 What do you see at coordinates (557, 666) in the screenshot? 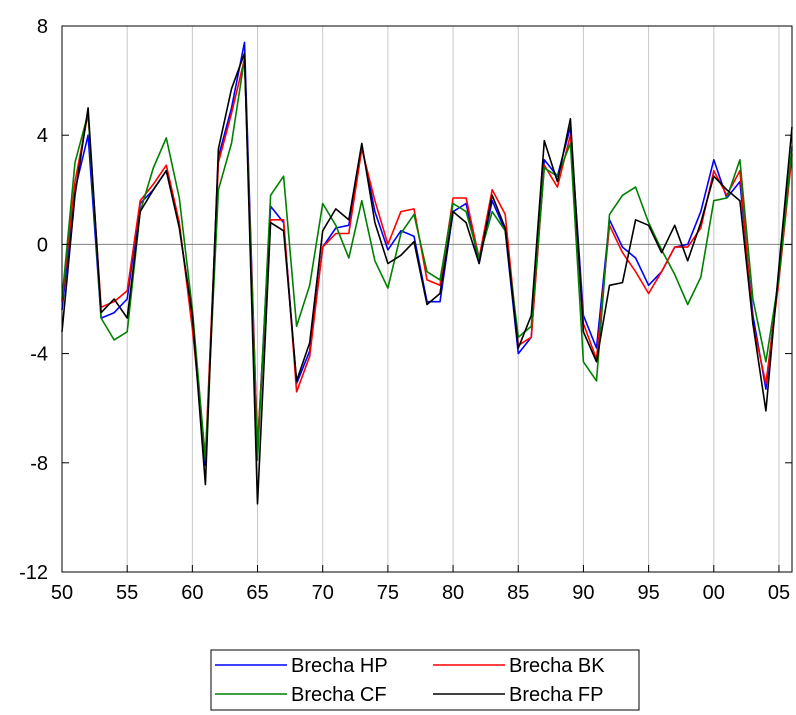
I see `legend-label: Brecha BK` at bounding box center [557, 666].